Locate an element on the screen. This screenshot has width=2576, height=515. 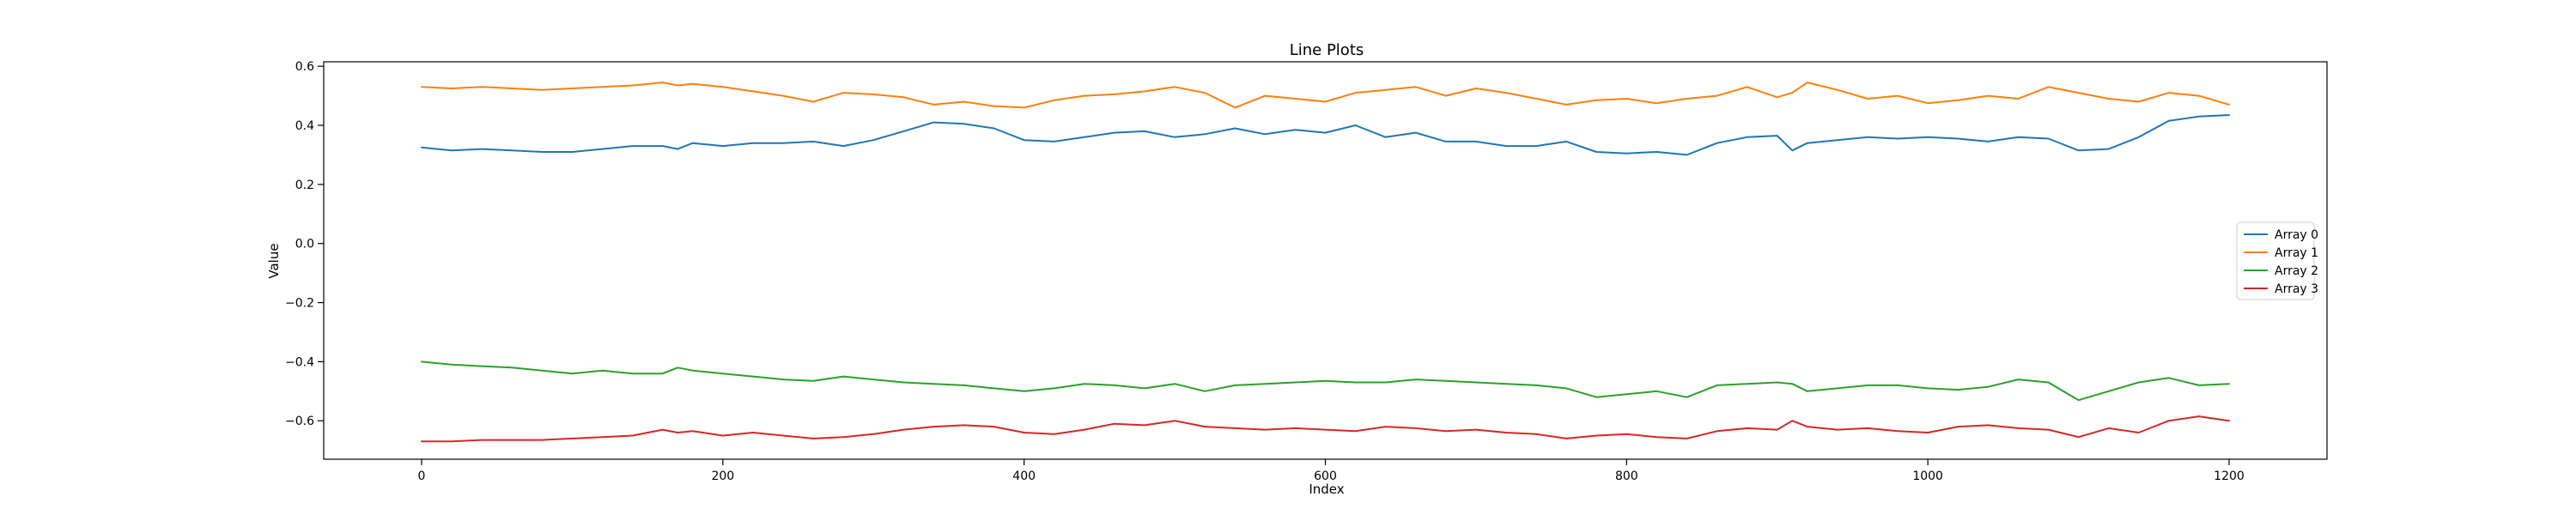
legend-label: Array 0 is located at coordinates (2296, 235).